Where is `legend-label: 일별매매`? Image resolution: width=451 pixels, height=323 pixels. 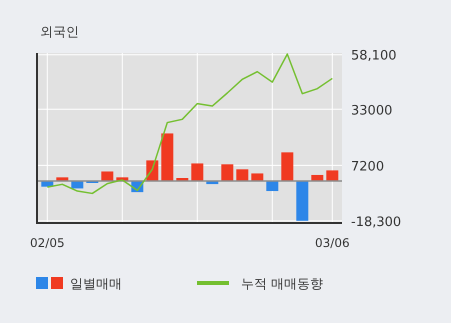
legend-label: 일별매매 is located at coordinates (96, 284).